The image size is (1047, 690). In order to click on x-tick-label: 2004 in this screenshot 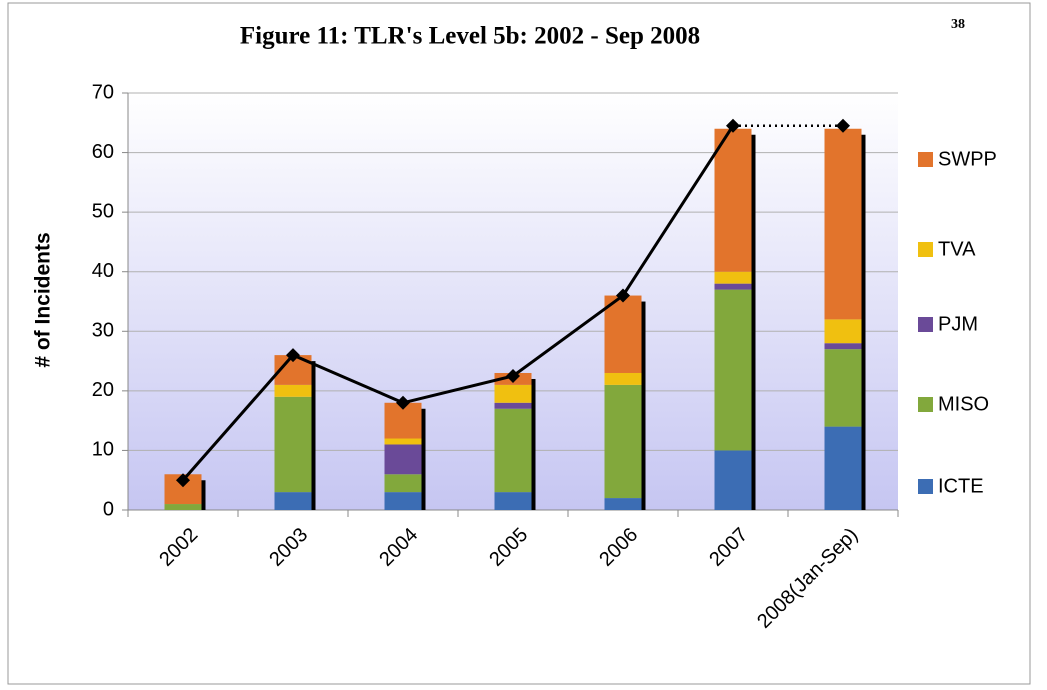, I will do `click(398, 547)`.